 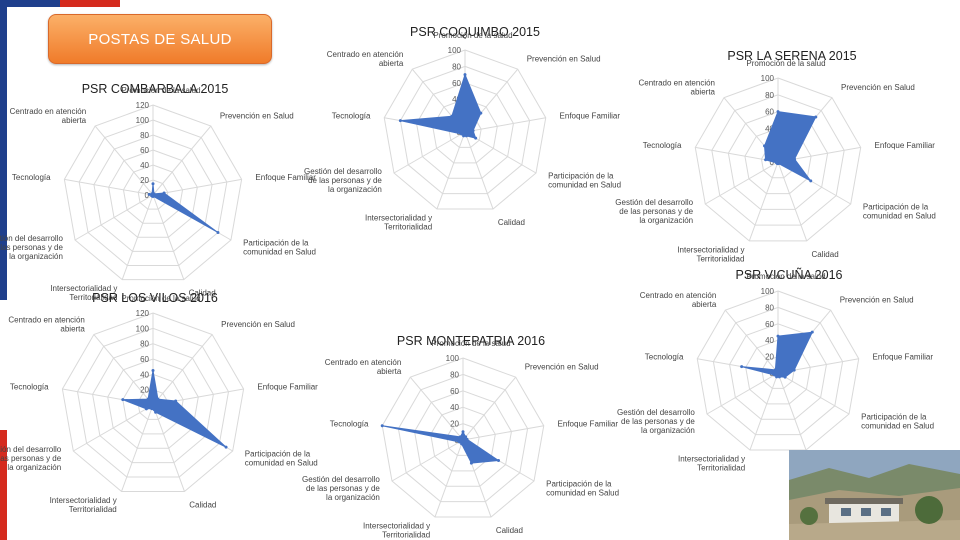 What do you see at coordinates (257, 115) in the screenshot?
I see `category-label: Prevención en Salud` at bounding box center [257, 115].